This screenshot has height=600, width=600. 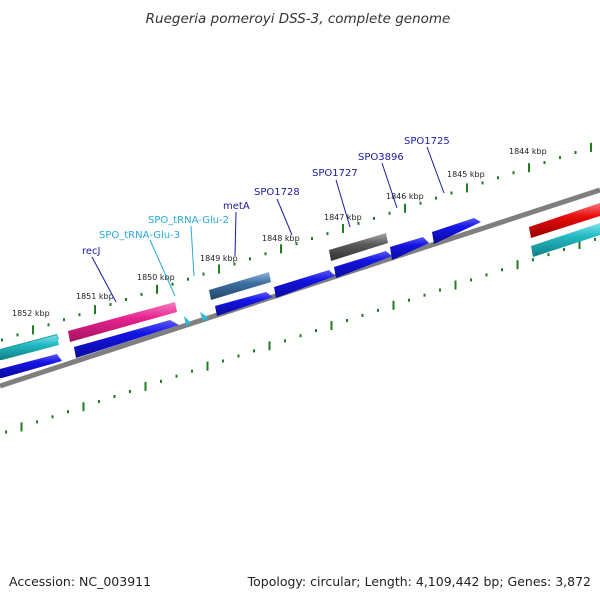 I want to click on trna-glu-2-marker, so click(x=204, y=316).